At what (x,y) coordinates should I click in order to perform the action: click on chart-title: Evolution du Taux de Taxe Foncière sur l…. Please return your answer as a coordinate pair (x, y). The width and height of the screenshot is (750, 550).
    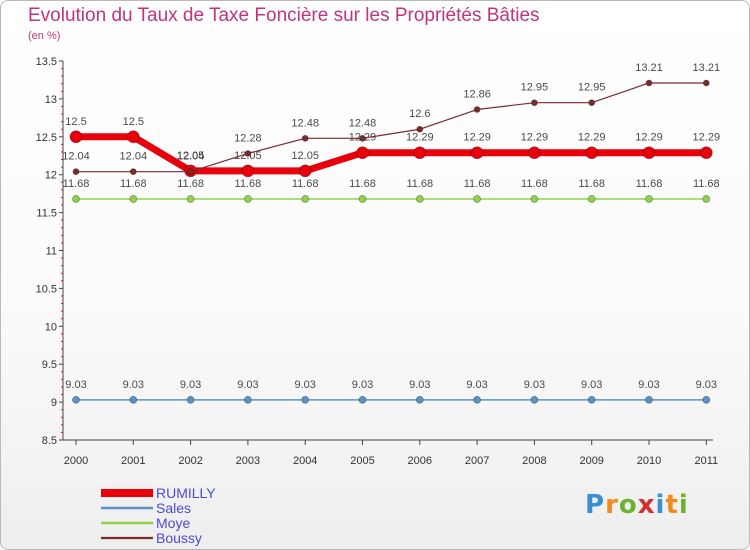
    Looking at the image, I should click on (284, 15).